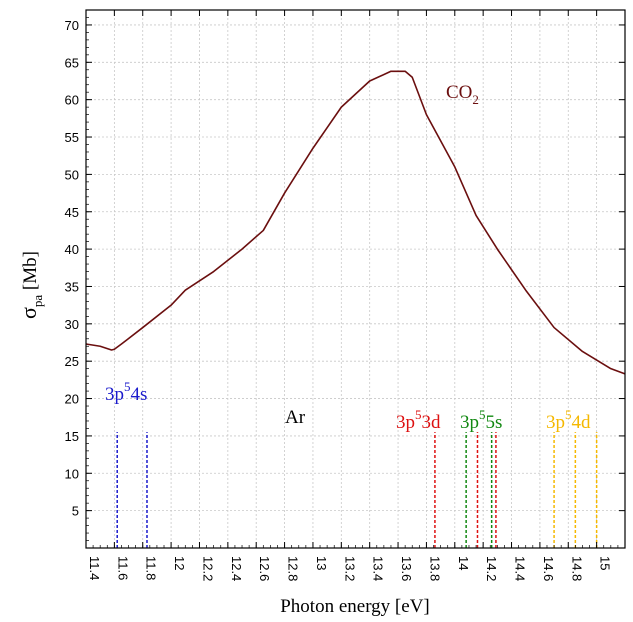 The image size is (633, 622). What do you see at coordinates (72, 473) in the screenshot?
I see `y-tick-label: 10` at bounding box center [72, 473].